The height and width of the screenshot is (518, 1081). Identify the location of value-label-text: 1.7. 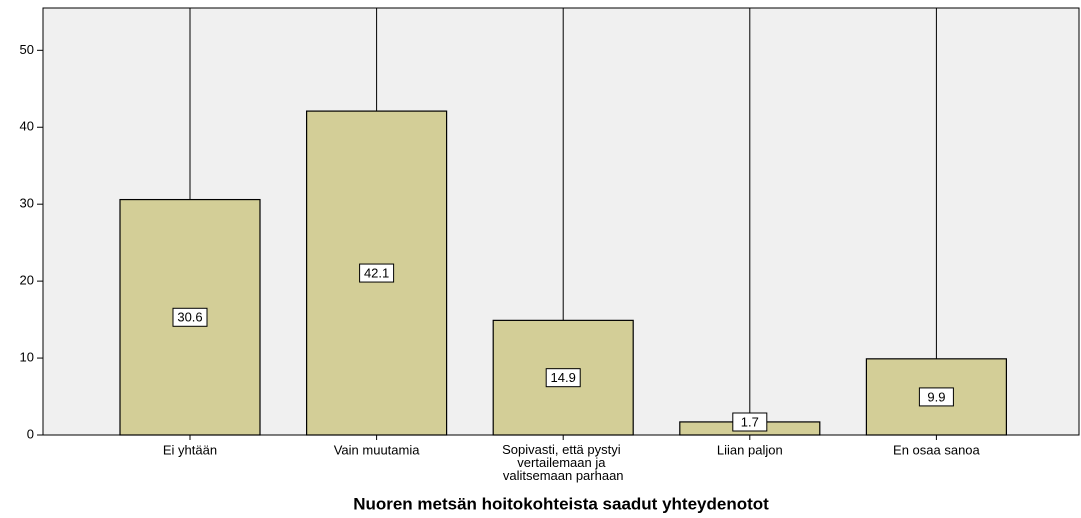
(750, 421).